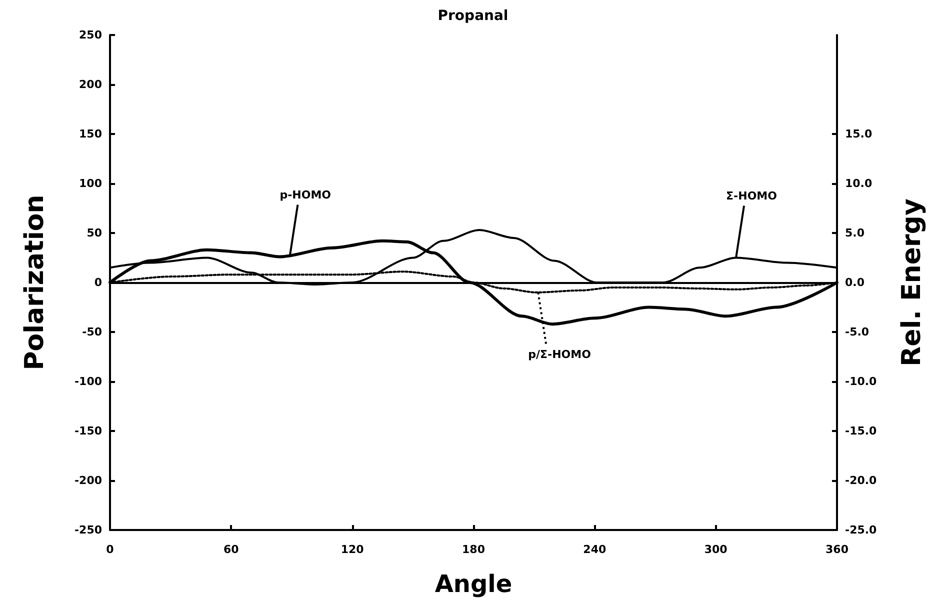 Image resolution: width=946 pixels, height=602 pixels. I want to click on x-tick-label: 240, so click(594, 549).